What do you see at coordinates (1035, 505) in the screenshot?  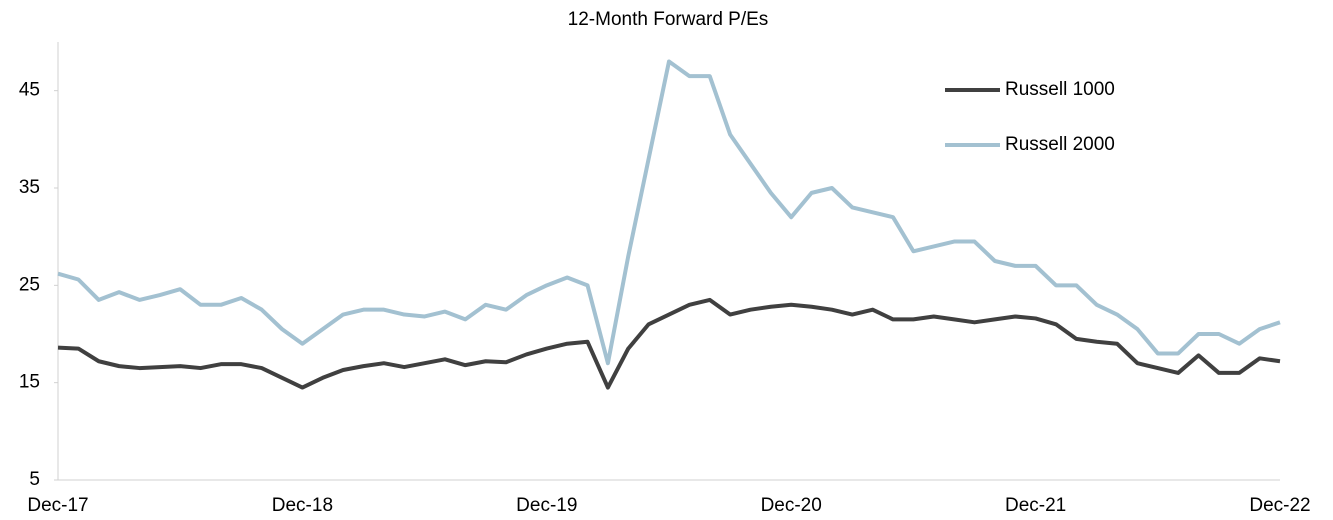 I see `x-tick-label: Dec-21` at bounding box center [1035, 505].